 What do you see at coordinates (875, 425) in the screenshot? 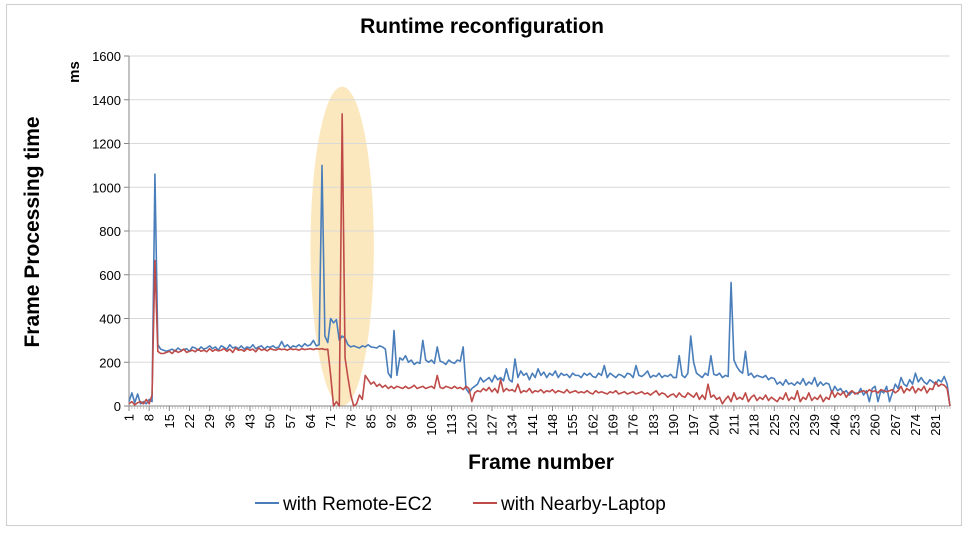
I see `x-tick-label: 260` at bounding box center [875, 425].